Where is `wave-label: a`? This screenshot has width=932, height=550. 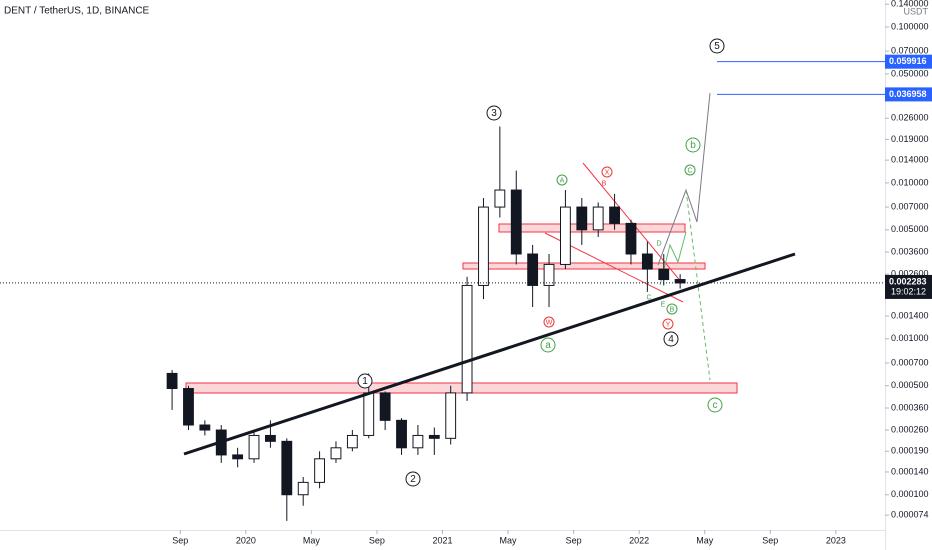 wave-label: a is located at coordinates (548, 345).